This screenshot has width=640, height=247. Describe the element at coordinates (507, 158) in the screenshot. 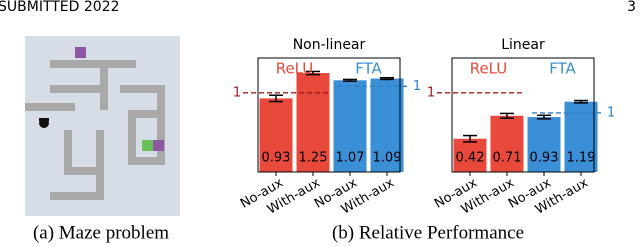

I see `value-label: 0.71` at that location.